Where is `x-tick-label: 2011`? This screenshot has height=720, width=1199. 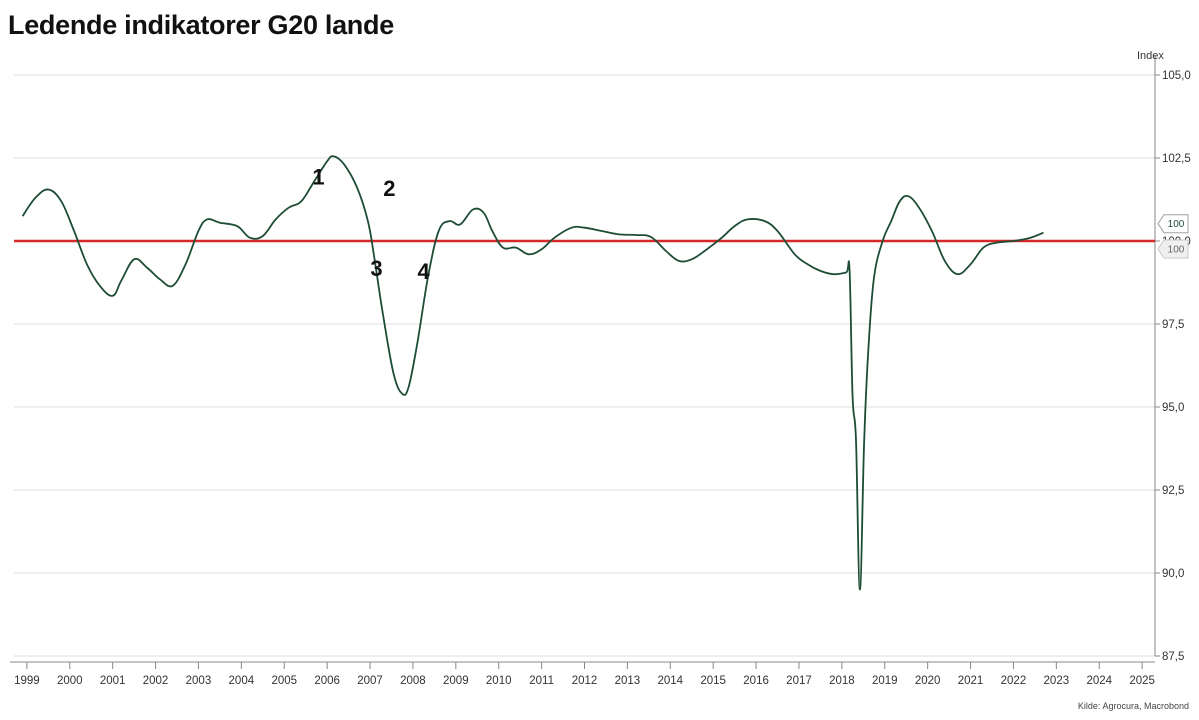 x-tick-label: 2011 is located at coordinates (541, 681).